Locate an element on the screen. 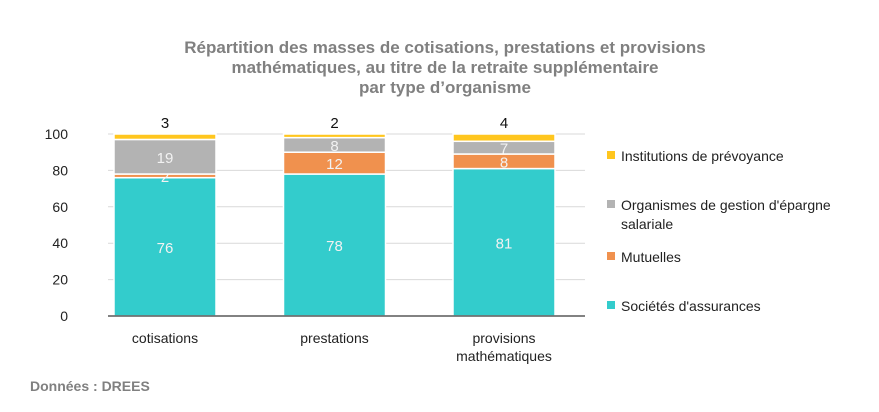 This screenshot has height=412, width=879. data-label: 19 is located at coordinates (165, 158).